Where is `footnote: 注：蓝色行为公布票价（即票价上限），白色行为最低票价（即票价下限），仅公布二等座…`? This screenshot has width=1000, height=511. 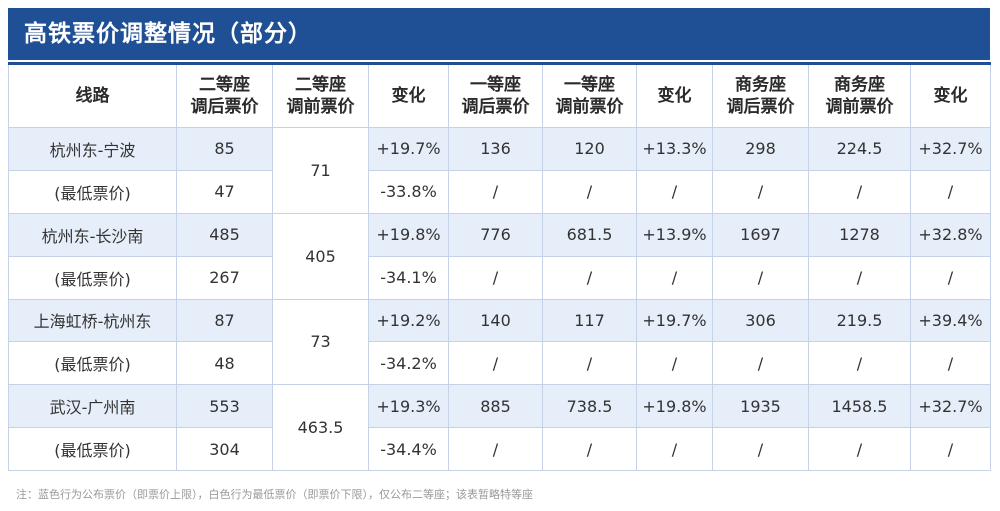 footnote: 注：蓝色行为公布票价（即票价上限），白色行为最低票价（即票价下限），仅公布二等座… is located at coordinates (274, 494).